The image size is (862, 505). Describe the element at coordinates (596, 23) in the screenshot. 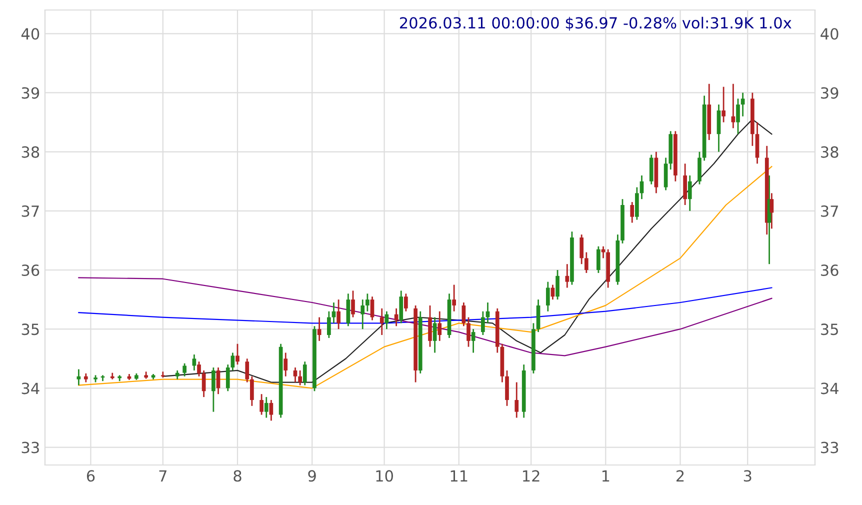

I see `chart-title: 2026.03.11 00:00:00 $36.97 -0.28% vol:31.9K 1.0x` at that location.